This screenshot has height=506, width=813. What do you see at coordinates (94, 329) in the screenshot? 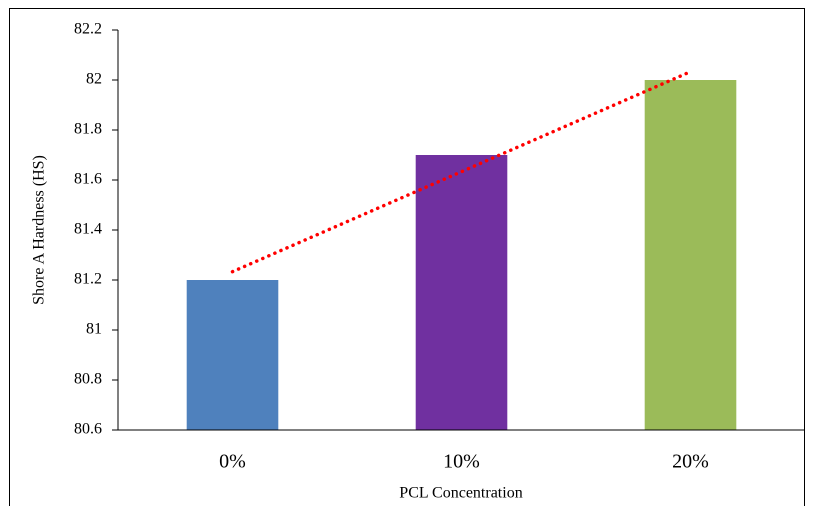
I see `y-tick-label: 81` at bounding box center [94, 329].